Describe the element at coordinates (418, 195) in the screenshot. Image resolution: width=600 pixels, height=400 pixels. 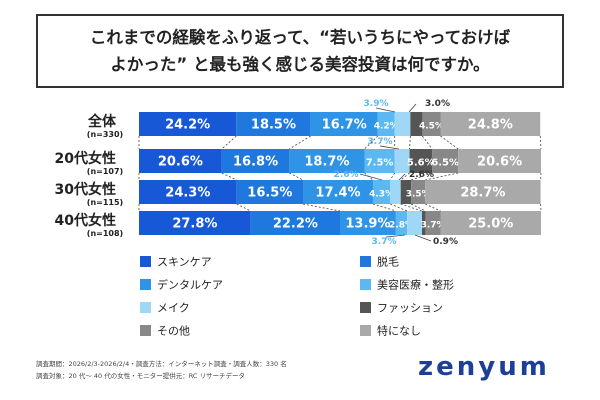
I see `data-label-3-7: 3.5%` at that location.